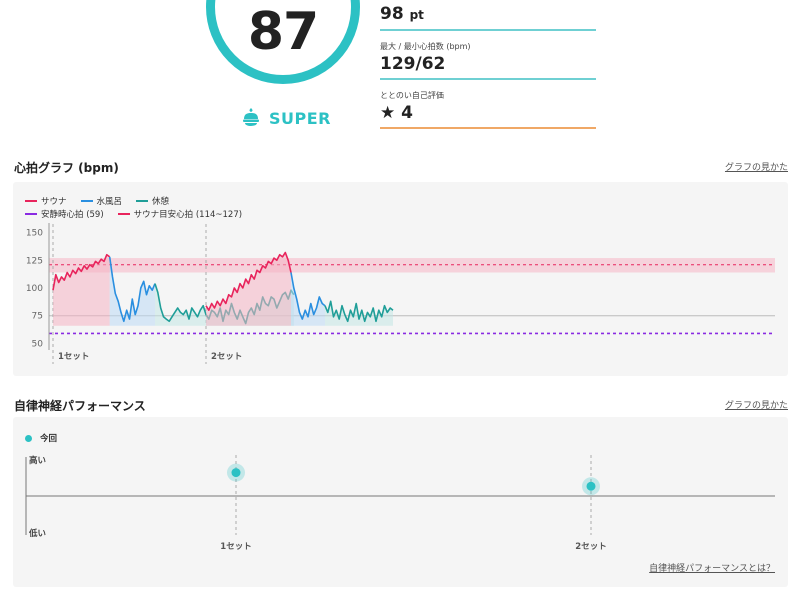 The image size is (800, 600). Describe the element at coordinates (413, 64) in the screenshot. I see `hr-value: 129/62` at that location.